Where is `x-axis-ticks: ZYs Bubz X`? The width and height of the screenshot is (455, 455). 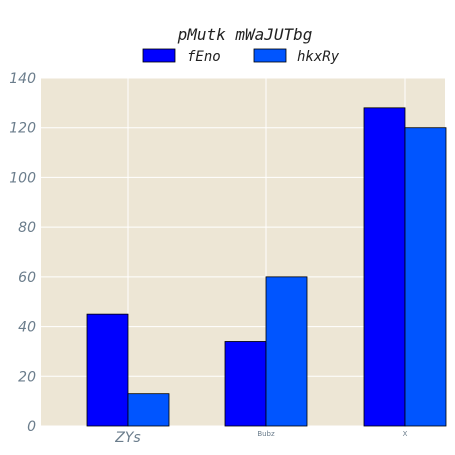
x-axis-ticks: ZYs Bubz X is located at coordinates (260, 438).